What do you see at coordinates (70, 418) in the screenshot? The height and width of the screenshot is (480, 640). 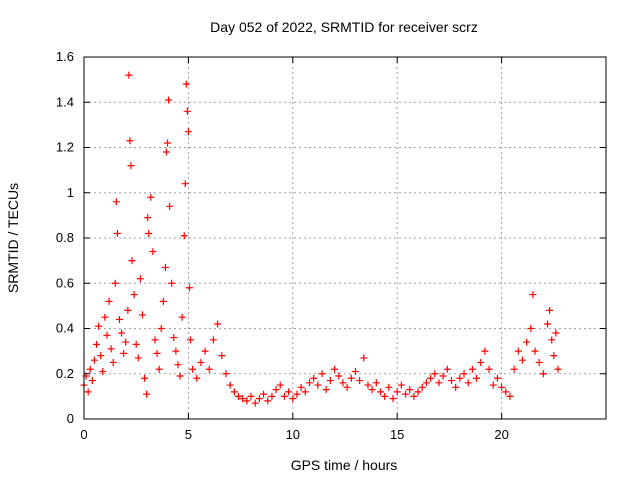 I see `y-tick-label: 0` at bounding box center [70, 418].